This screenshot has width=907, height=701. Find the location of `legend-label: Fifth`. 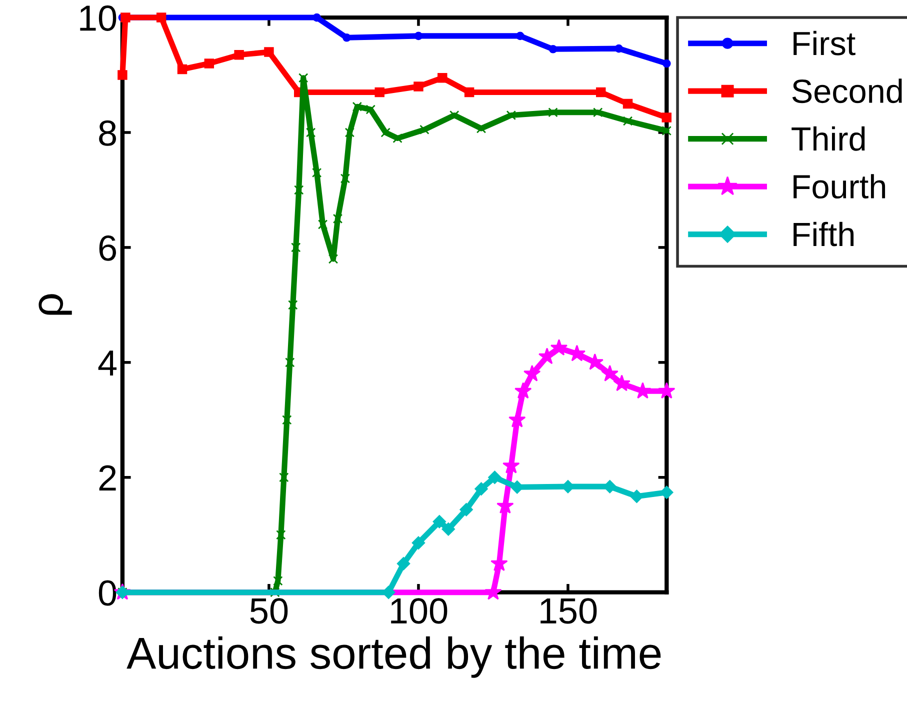

legend-label: Fifth is located at coordinates (824, 234).